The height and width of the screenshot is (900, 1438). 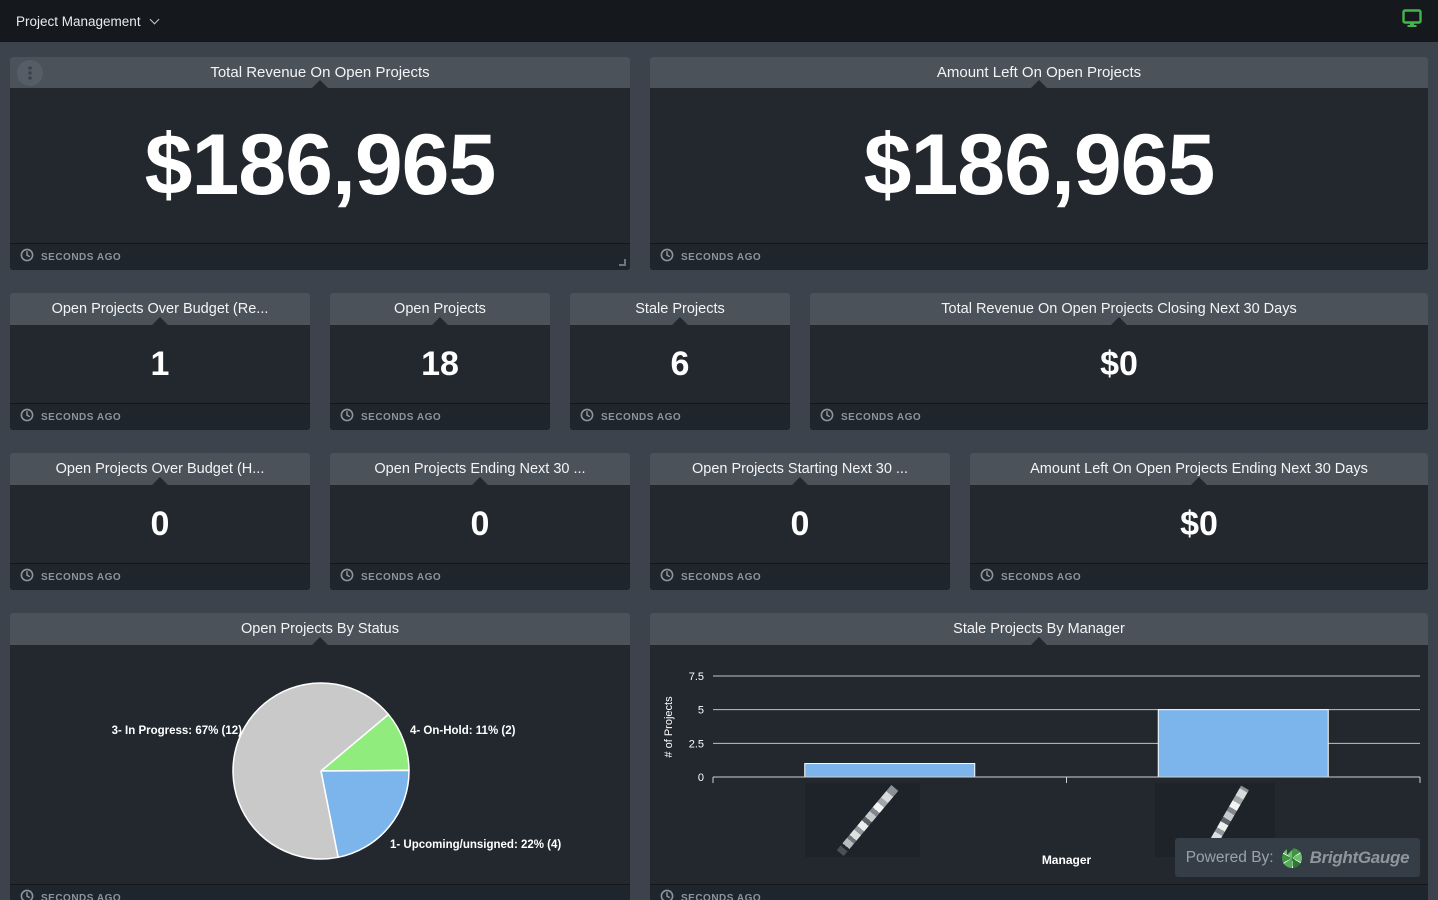 I want to click on resize-handle-icon, so click(x=622, y=262).